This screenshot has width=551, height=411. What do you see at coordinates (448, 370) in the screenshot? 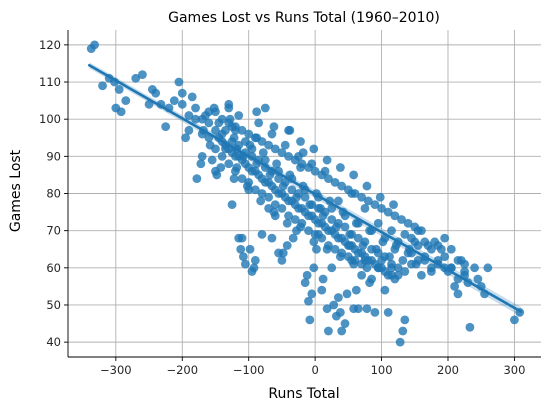
I see `x-tick-label: 200` at bounding box center [448, 370].